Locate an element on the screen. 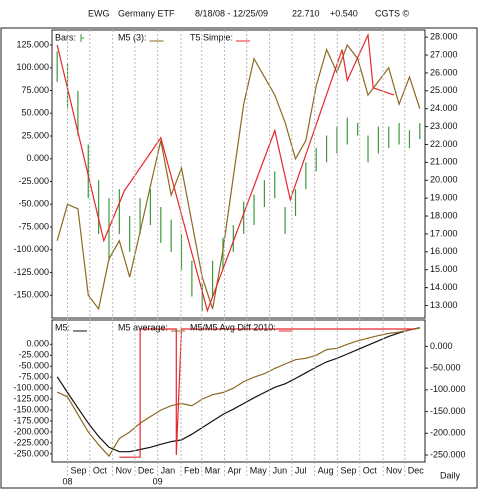 This screenshot has height=490, width=479. y2-tick-label: 13.000 is located at coordinates (444, 305).